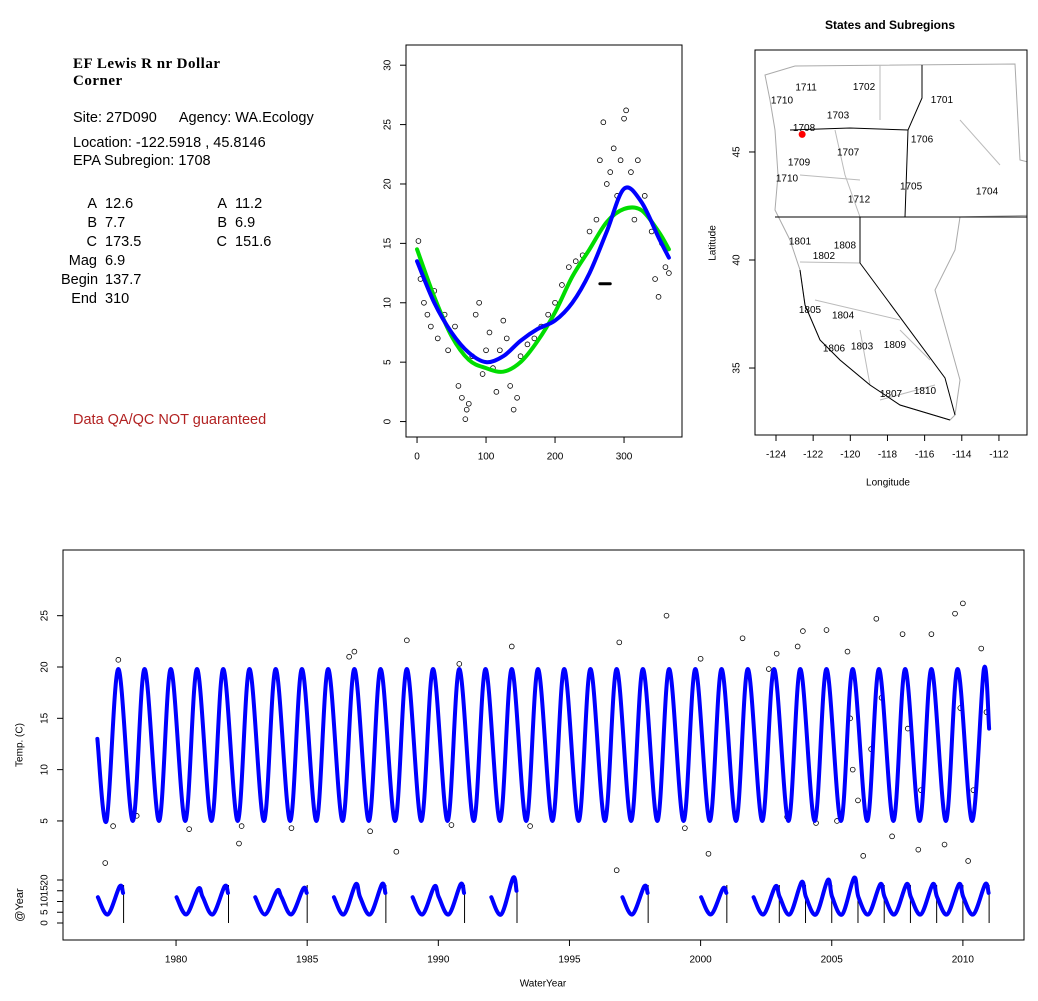 The width and height of the screenshot is (1038, 1001). I want to click on region-label: 1705, so click(911, 187).